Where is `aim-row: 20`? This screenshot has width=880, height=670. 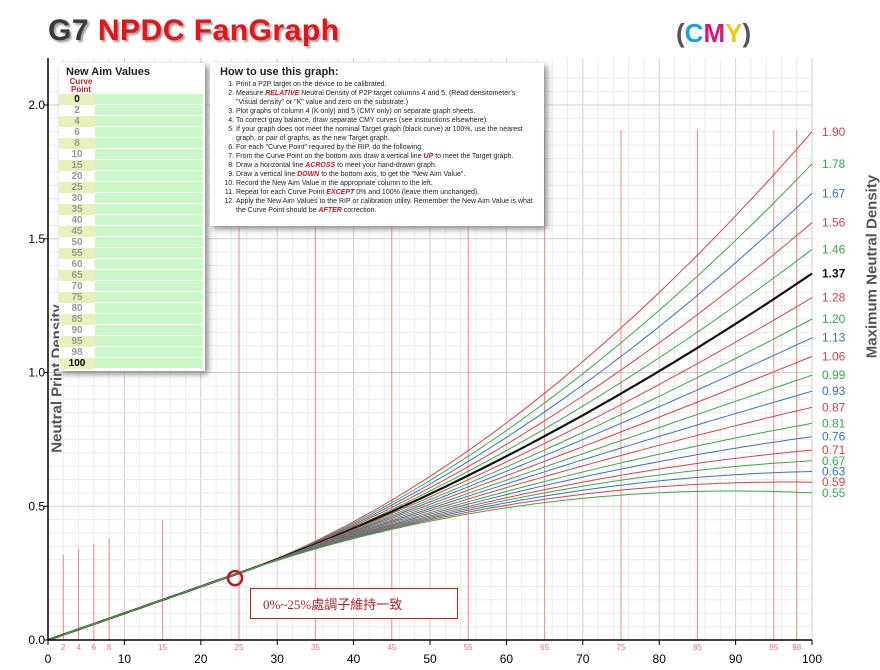
aim-row: 20 is located at coordinates (132, 176).